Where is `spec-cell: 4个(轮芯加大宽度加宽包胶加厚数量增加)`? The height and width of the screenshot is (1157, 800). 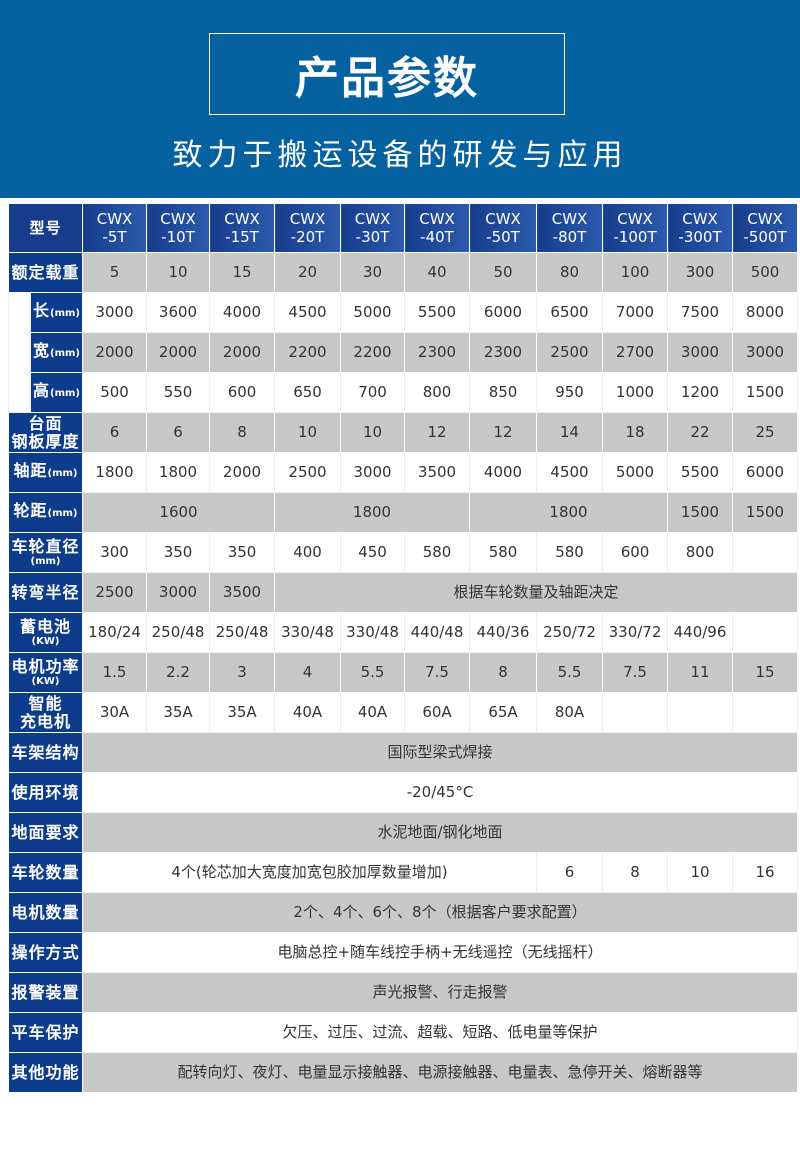
spec-cell: 4个(轮芯加大宽度加宽包胶加厚数量增加) is located at coordinates (310, 872).